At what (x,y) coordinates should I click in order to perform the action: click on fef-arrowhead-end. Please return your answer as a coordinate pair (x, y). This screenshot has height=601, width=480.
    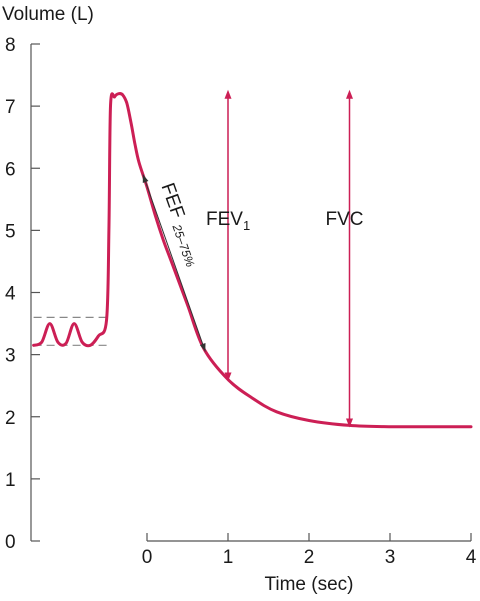
    Looking at the image, I should click on (202, 347).